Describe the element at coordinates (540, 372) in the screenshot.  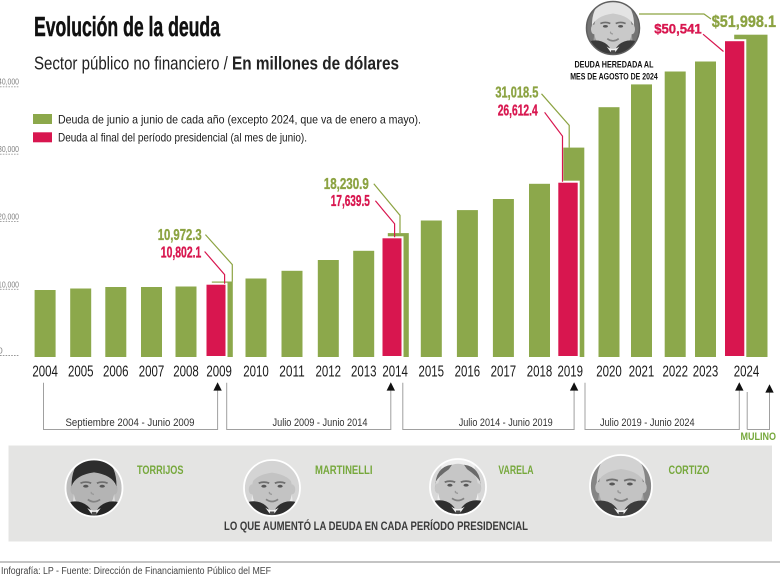
I see `svg-text: 2018` at that location.